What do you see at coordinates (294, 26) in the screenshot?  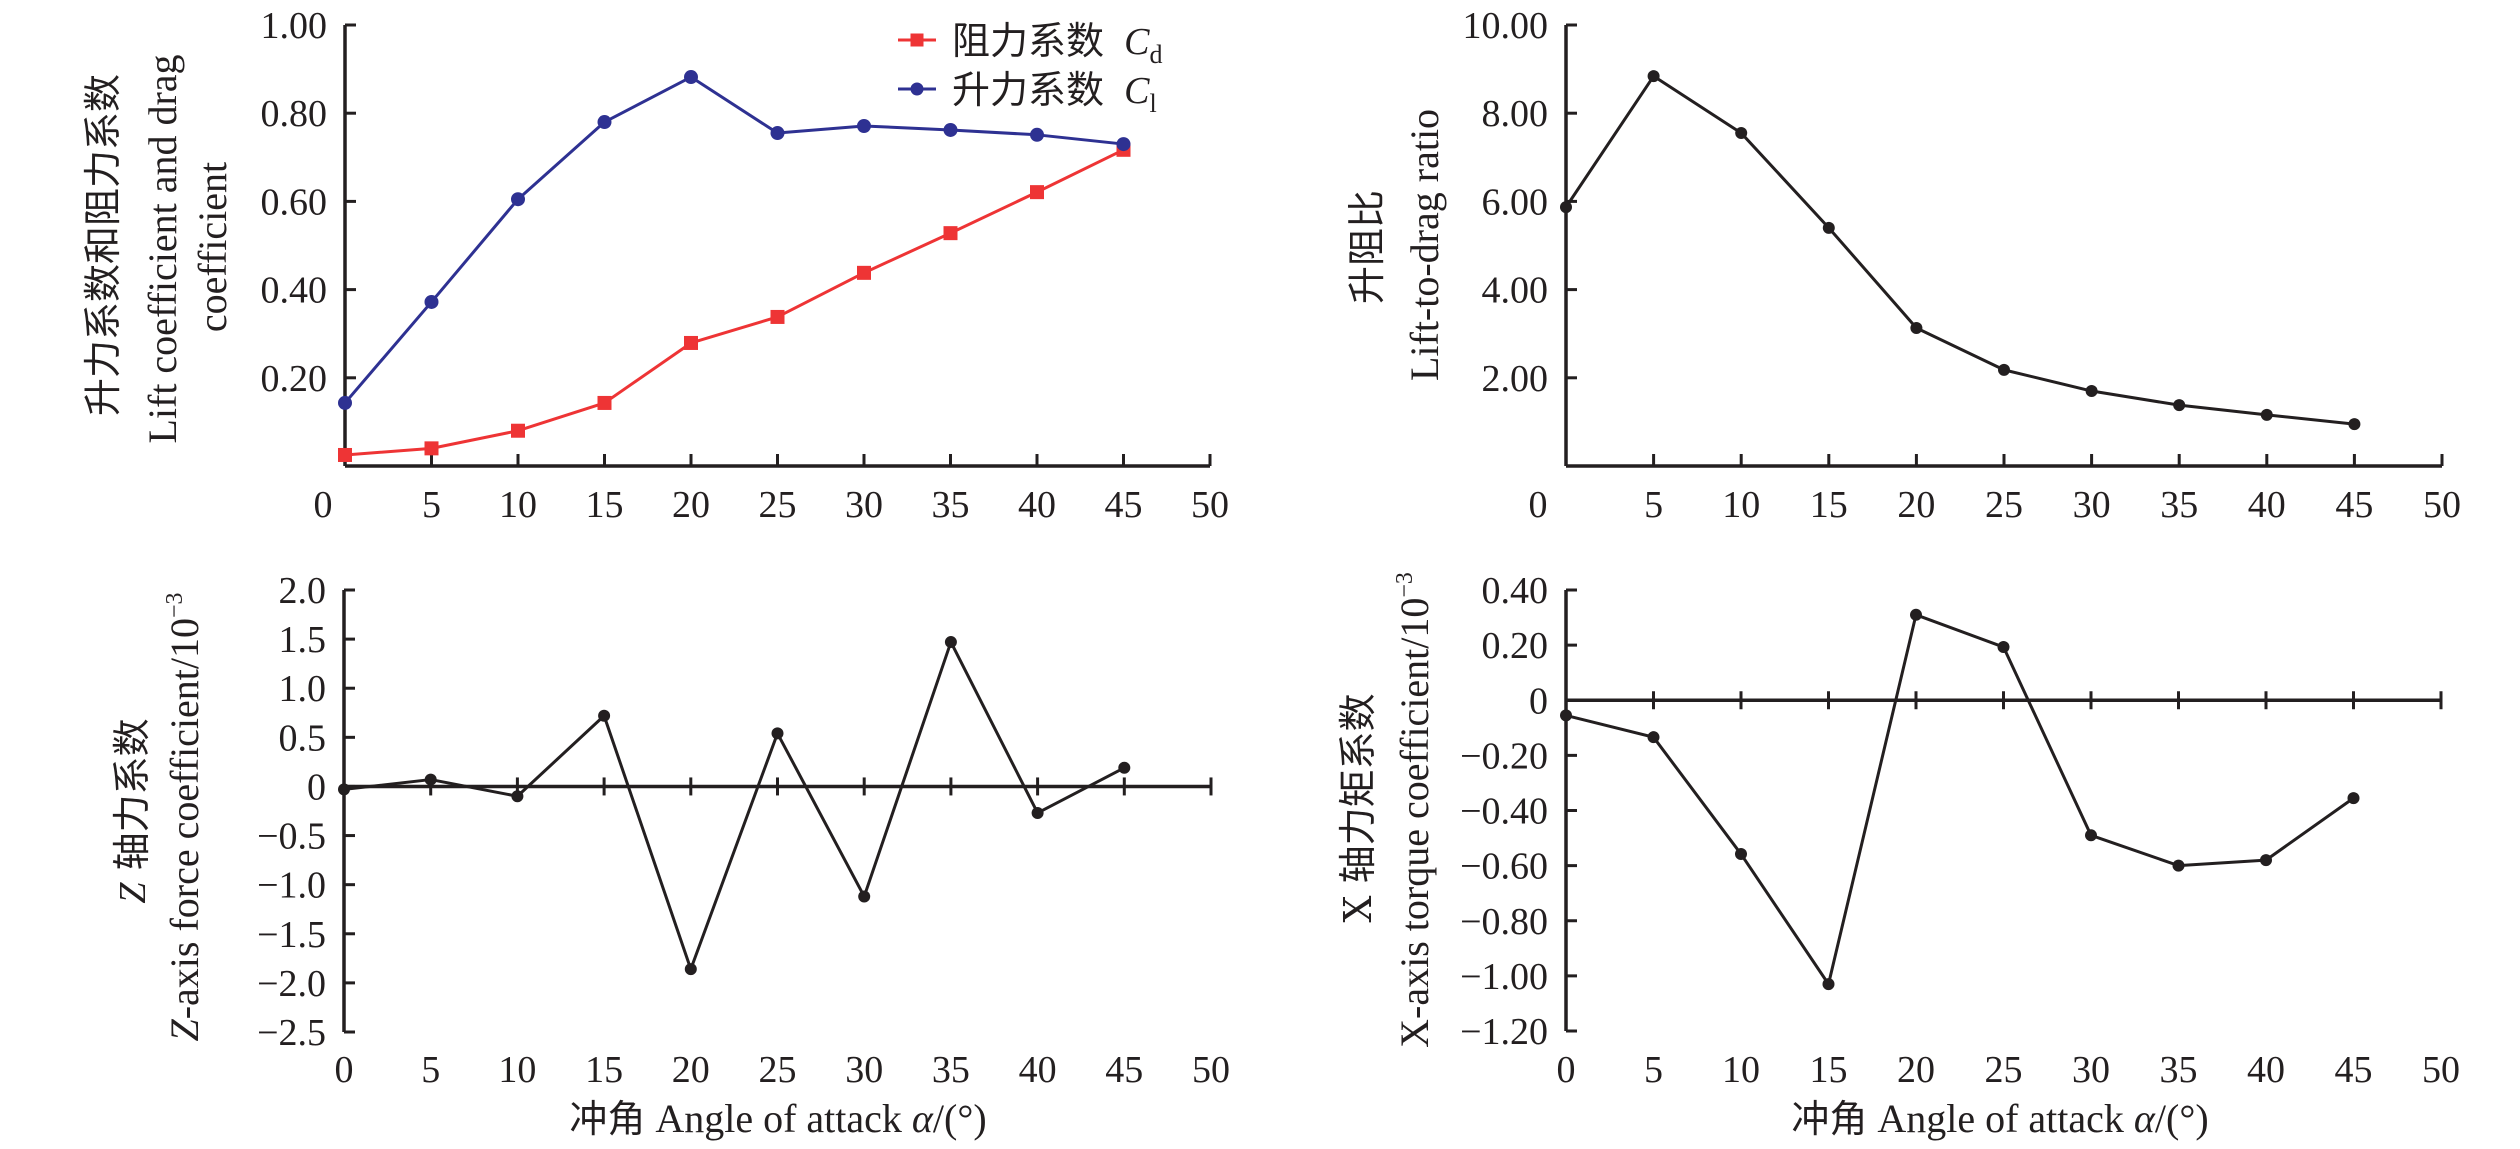 I see `y-tick-label: 1.00` at bounding box center [294, 26].